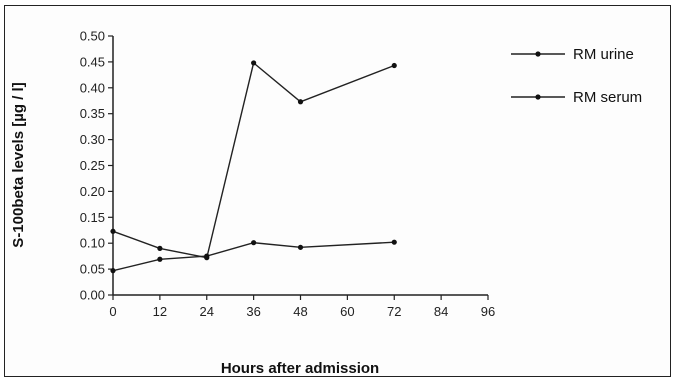 The width and height of the screenshot is (677, 384). I want to click on y-tick-label: 0.35, so click(92, 113).